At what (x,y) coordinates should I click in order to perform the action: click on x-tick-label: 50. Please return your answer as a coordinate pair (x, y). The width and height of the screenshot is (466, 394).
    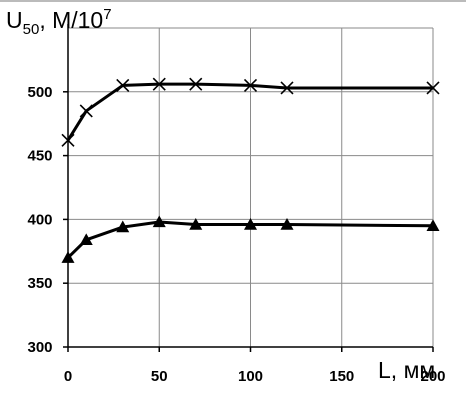
    Looking at the image, I should click on (159, 376).